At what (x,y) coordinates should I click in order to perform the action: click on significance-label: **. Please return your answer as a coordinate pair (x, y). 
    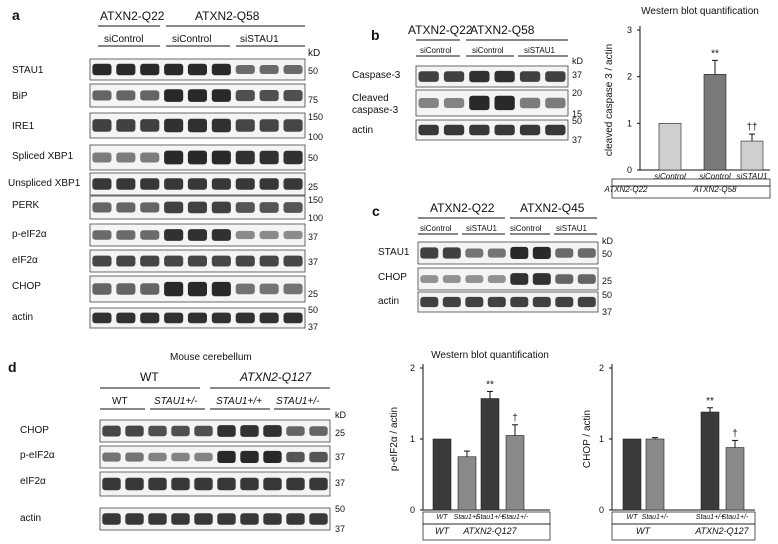
    Looking at the image, I should click on (490, 384).